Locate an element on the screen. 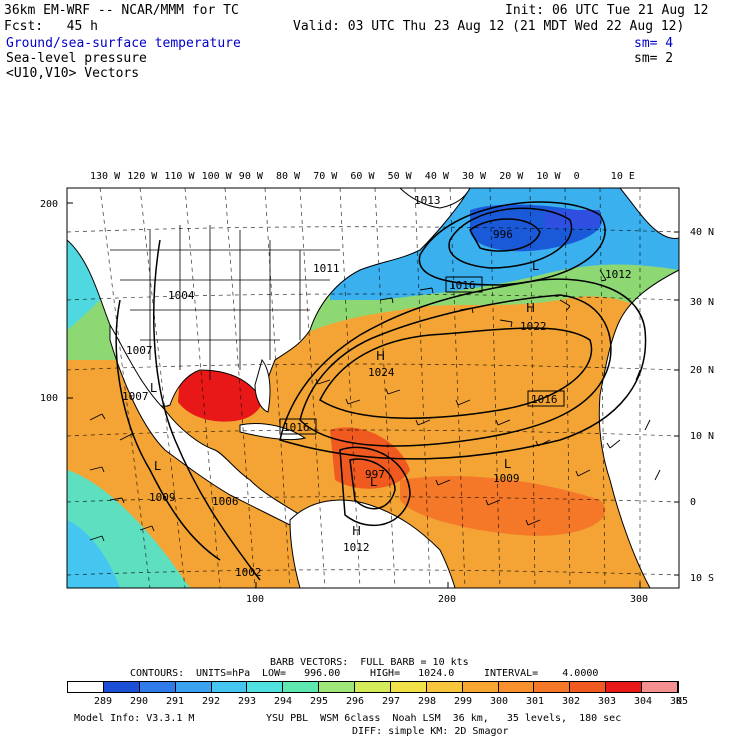  colorbar-label: 293 is located at coordinates (247, 701).